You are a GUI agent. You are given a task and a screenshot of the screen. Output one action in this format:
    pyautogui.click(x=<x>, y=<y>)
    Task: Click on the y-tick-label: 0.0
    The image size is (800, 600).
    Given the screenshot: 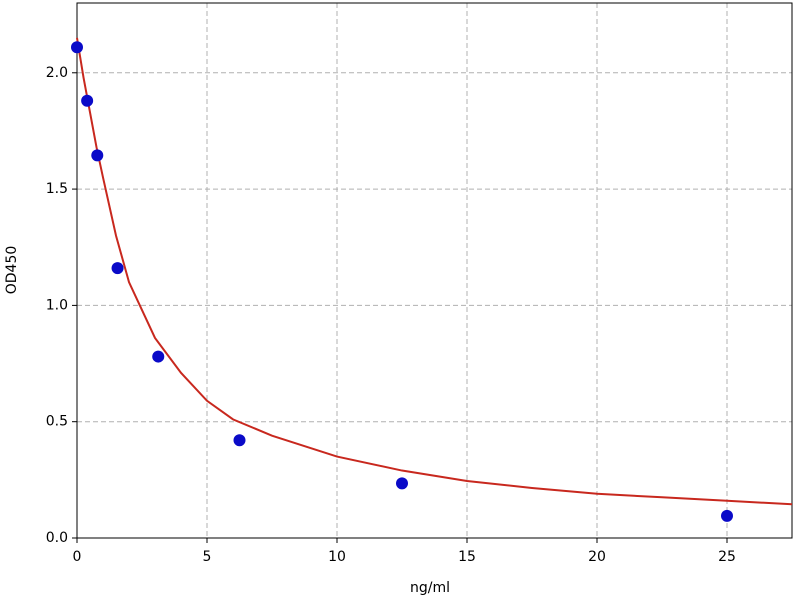 What is the action you would take?
    pyautogui.click(x=57, y=538)
    